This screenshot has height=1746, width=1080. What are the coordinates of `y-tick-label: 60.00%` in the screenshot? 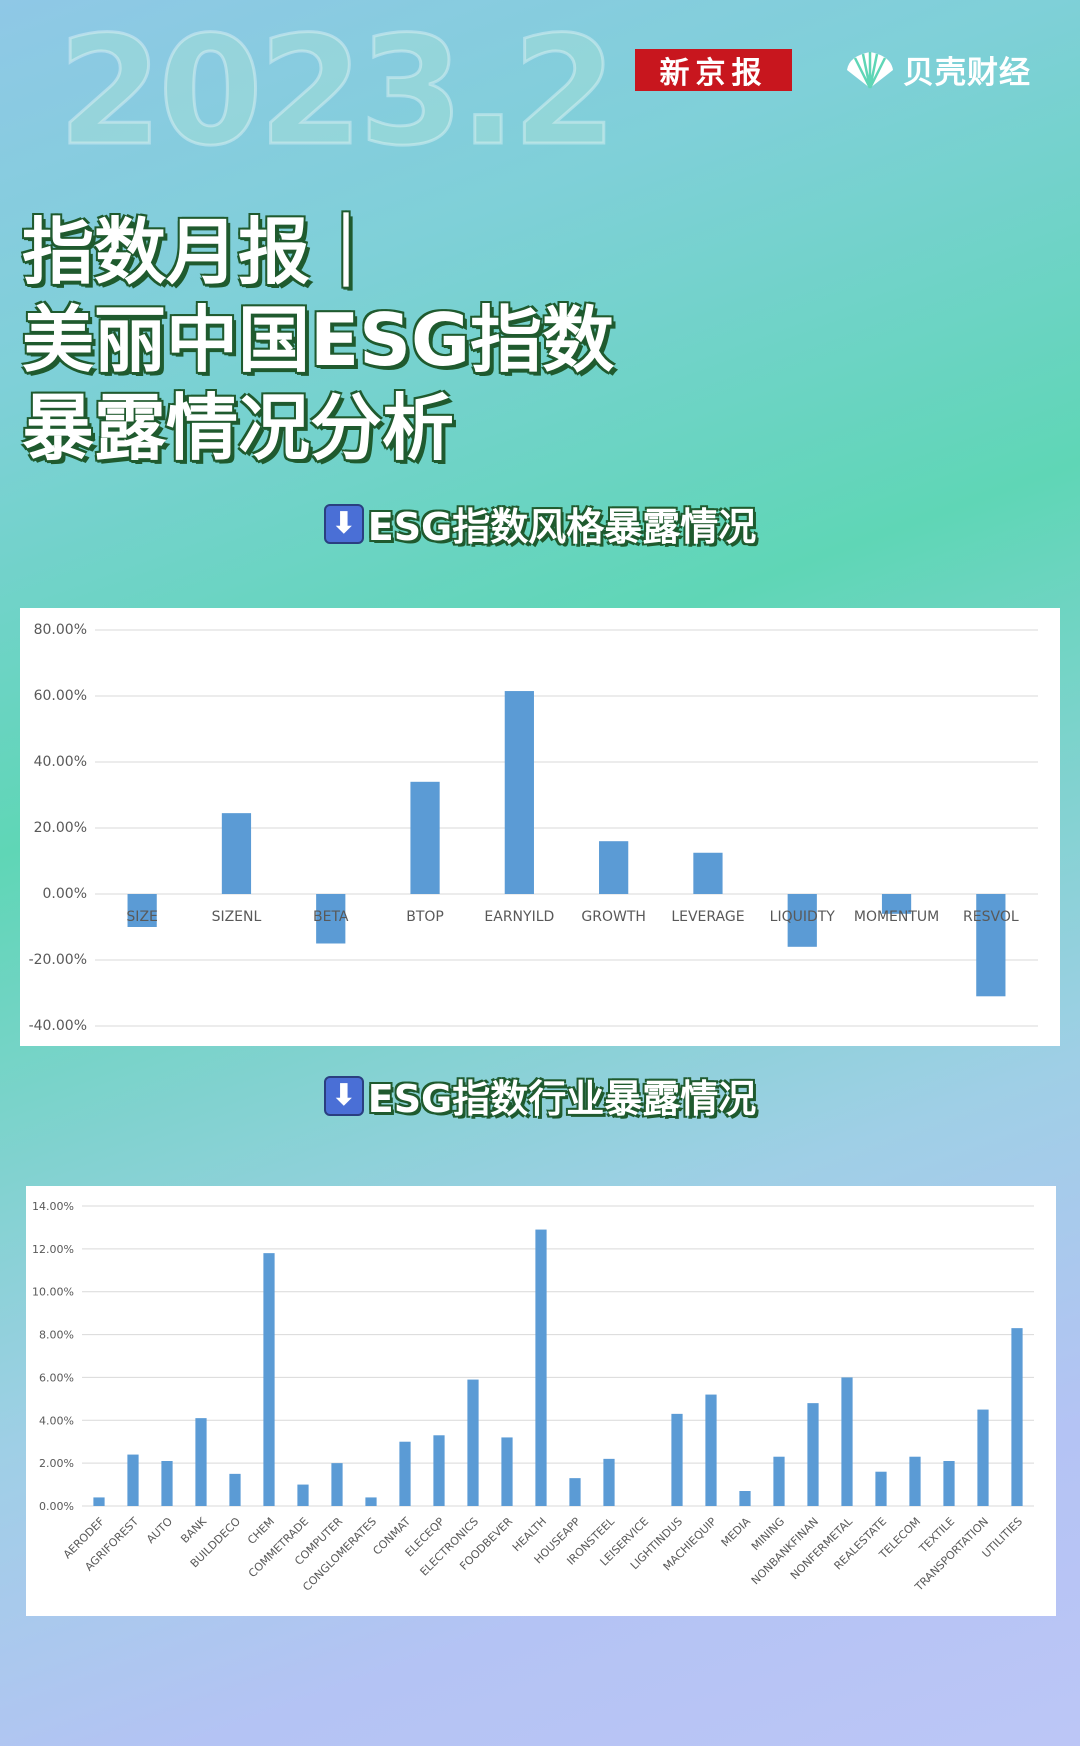 It's located at (60, 696).